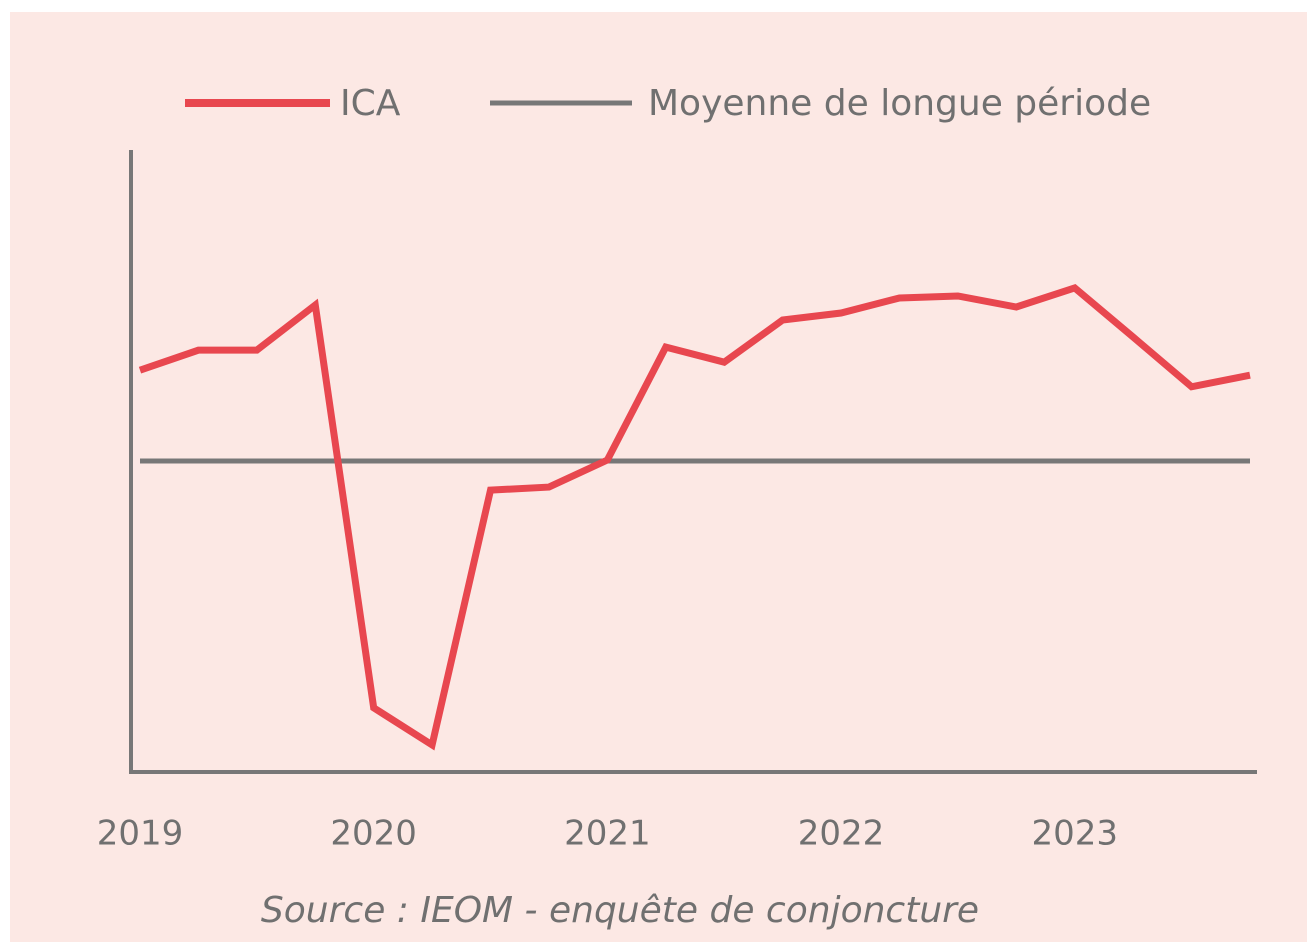  What do you see at coordinates (899, 103) in the screenshot?
I see `legend-label: Moyenne de longue période` at bounding box center [899, 103].